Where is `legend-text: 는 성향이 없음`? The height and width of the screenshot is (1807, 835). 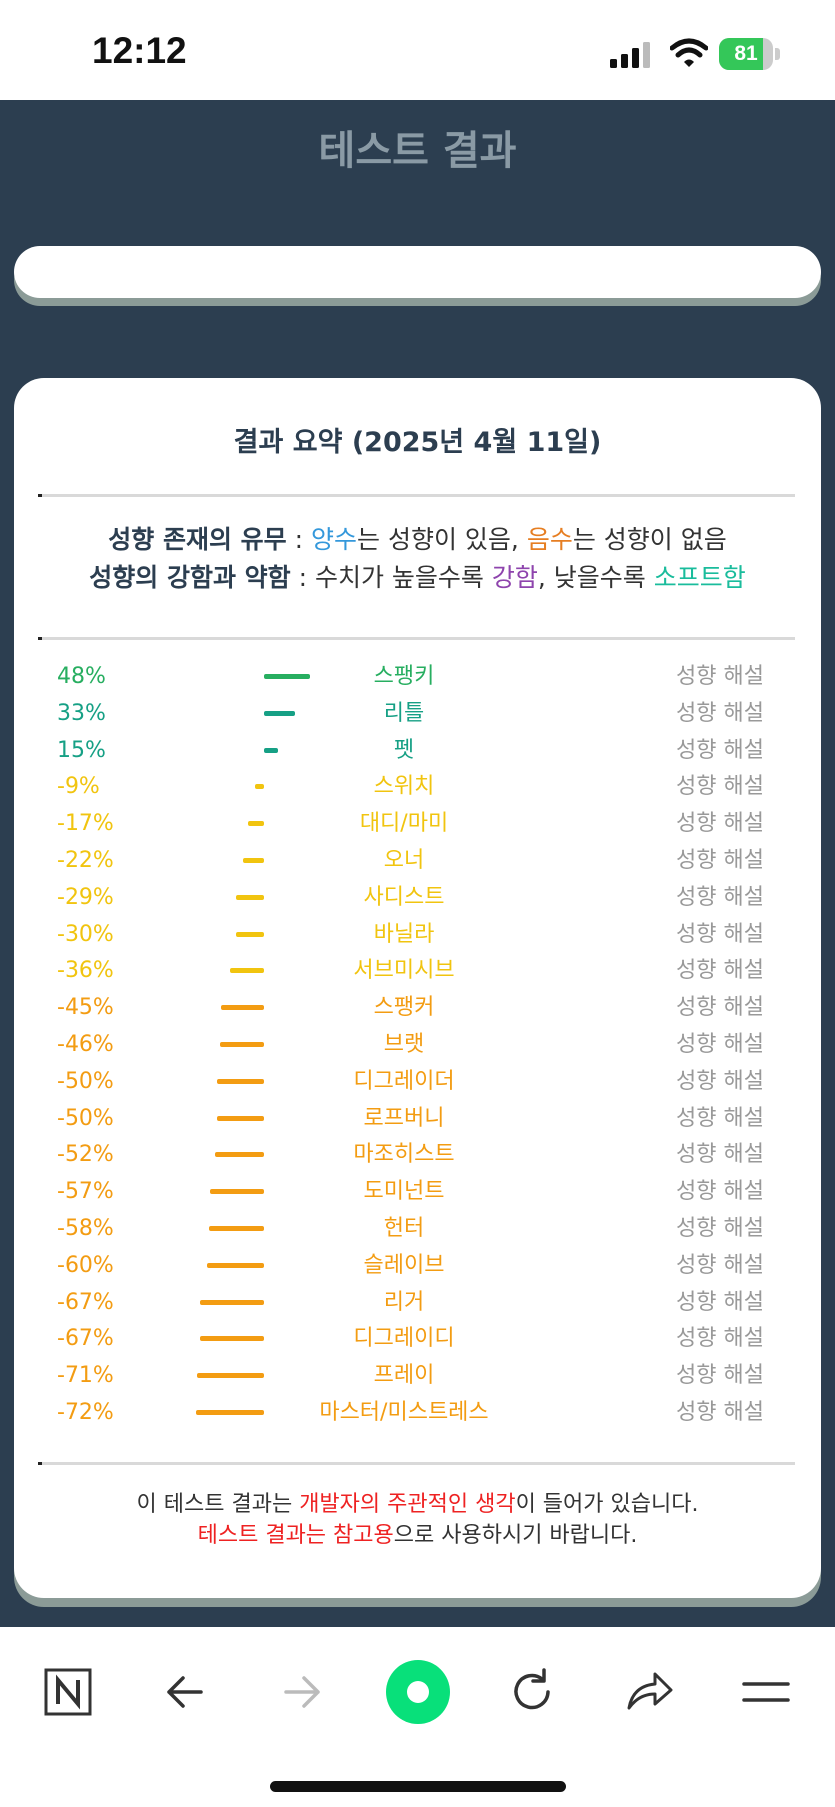
legend-text: 는 성향이 없음 is located at coordinates (649, 539).